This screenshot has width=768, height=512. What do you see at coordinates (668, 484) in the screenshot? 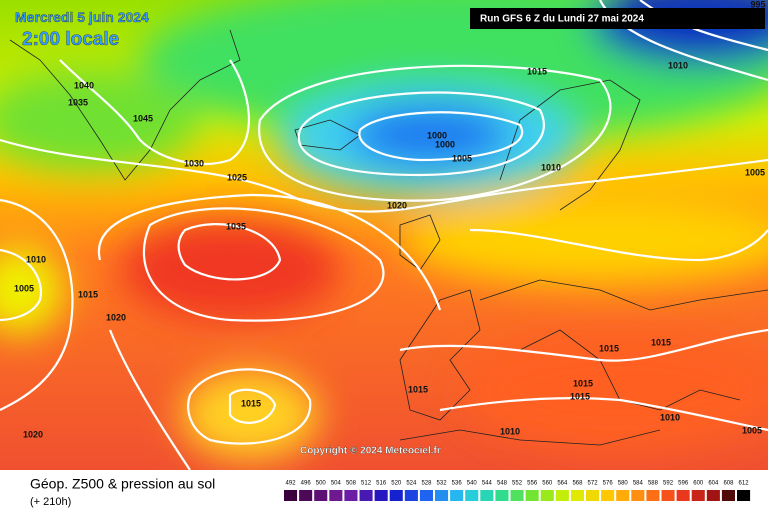
I see `scale-label: 592` at bounding box center [668, 484].